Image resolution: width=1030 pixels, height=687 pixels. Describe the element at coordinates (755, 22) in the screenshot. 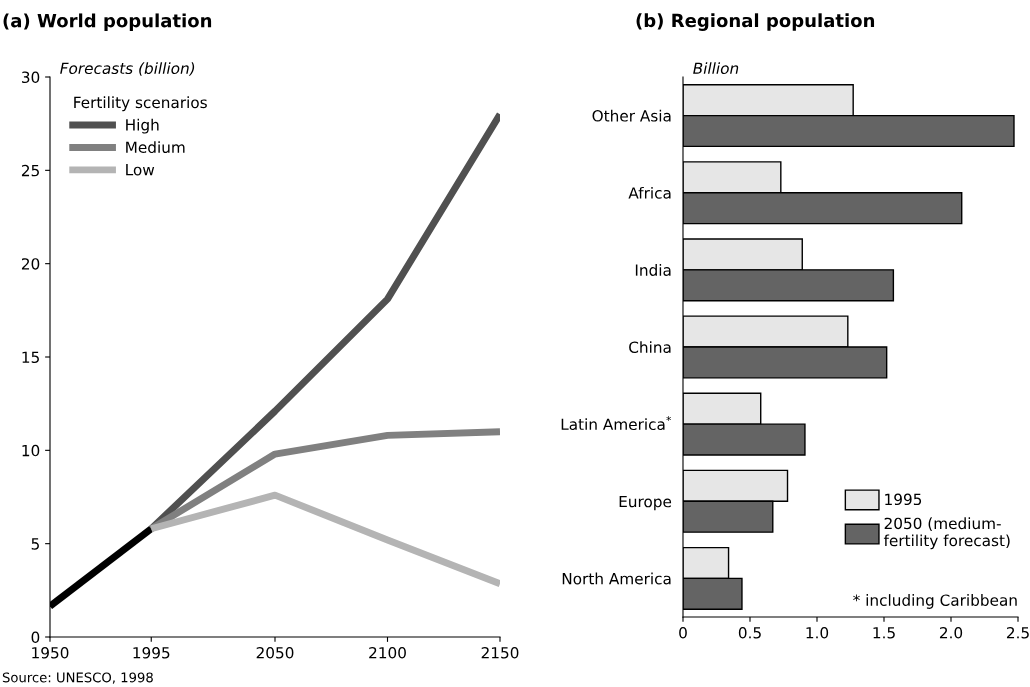

I see `chart-title: (b) Regional population` at that location.